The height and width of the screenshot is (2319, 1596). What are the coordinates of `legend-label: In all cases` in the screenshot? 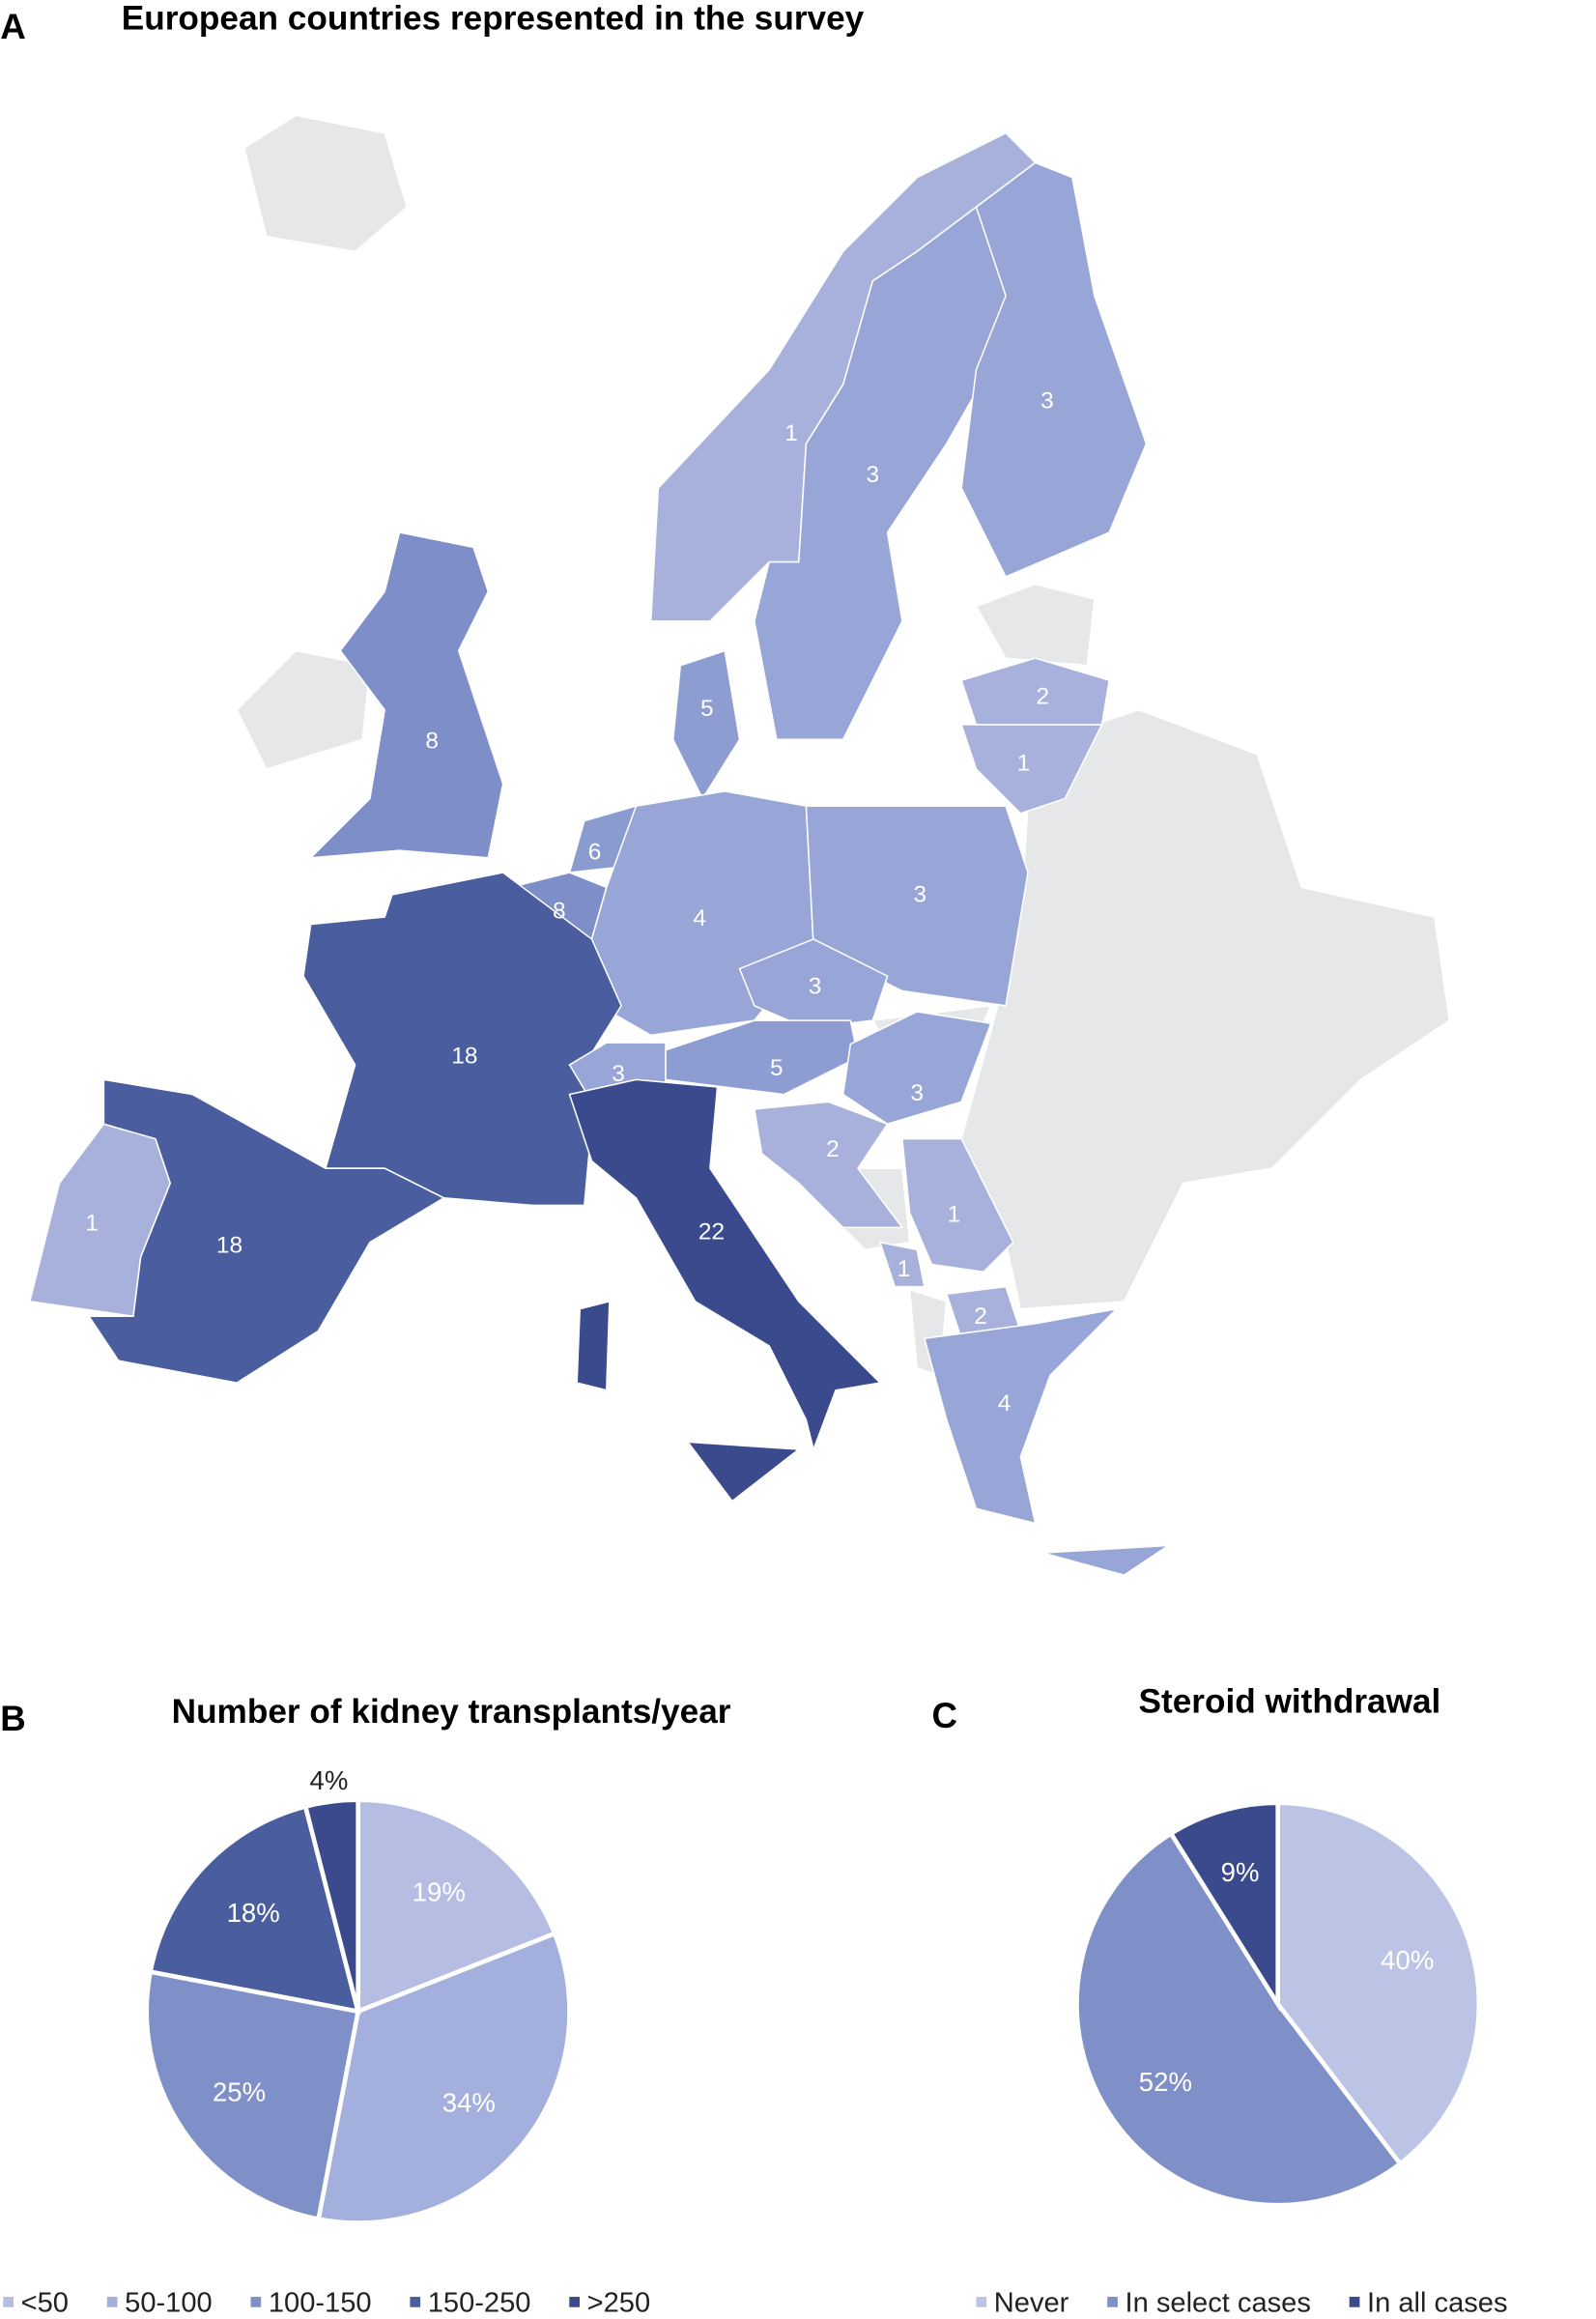 It's located at (1437, 2302).